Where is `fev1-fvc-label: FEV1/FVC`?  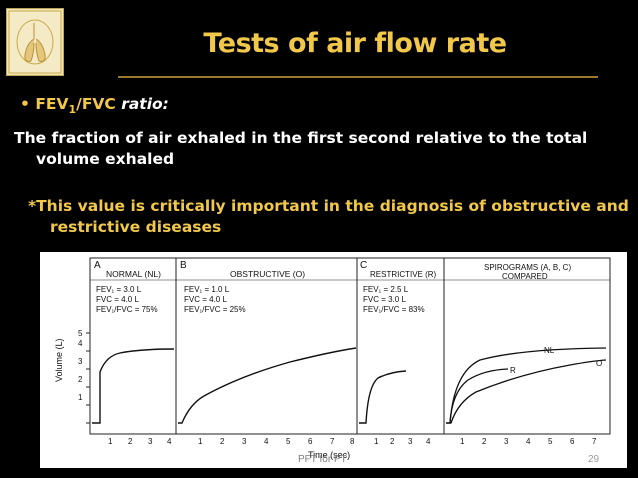 fev1-fvc-label: FEV1/FVC is located at coordinates (75, 106).